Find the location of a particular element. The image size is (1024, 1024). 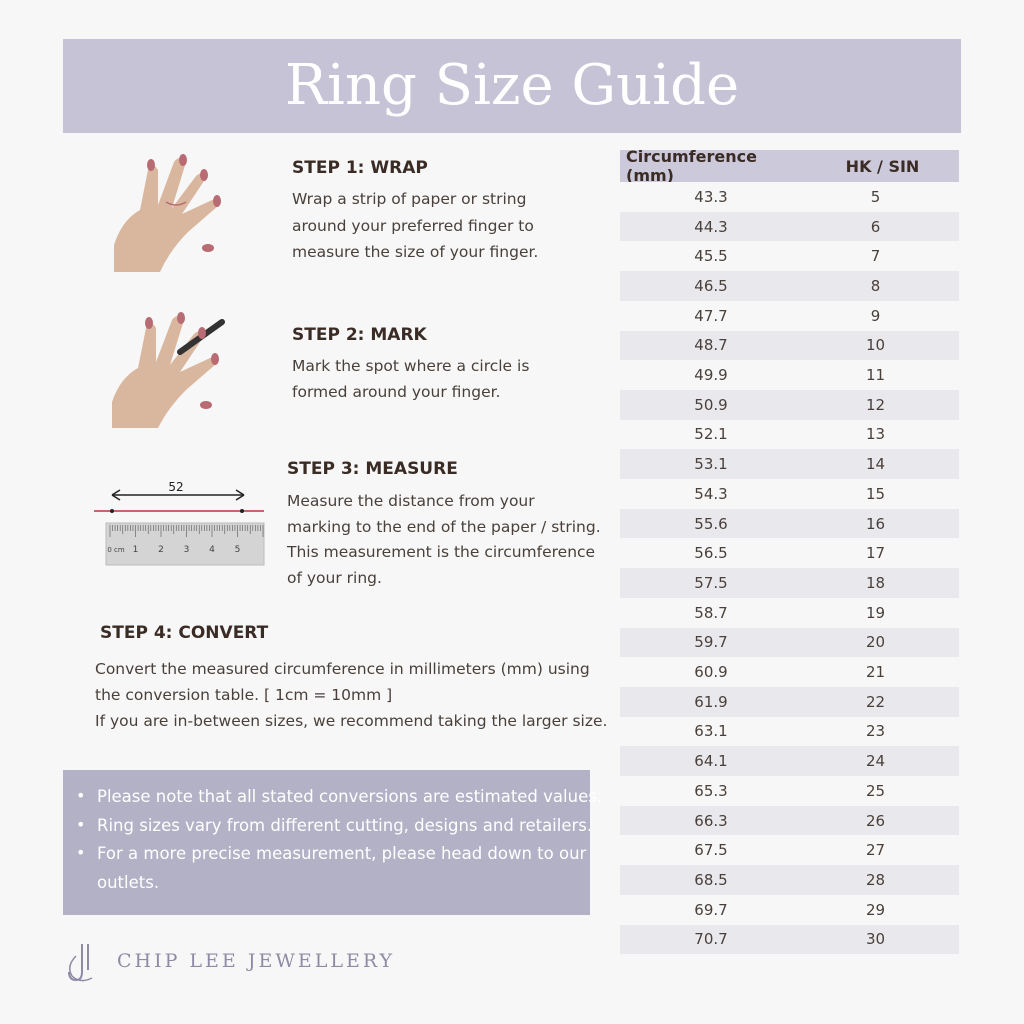

brand-logo is located at coordinates (80, 963).